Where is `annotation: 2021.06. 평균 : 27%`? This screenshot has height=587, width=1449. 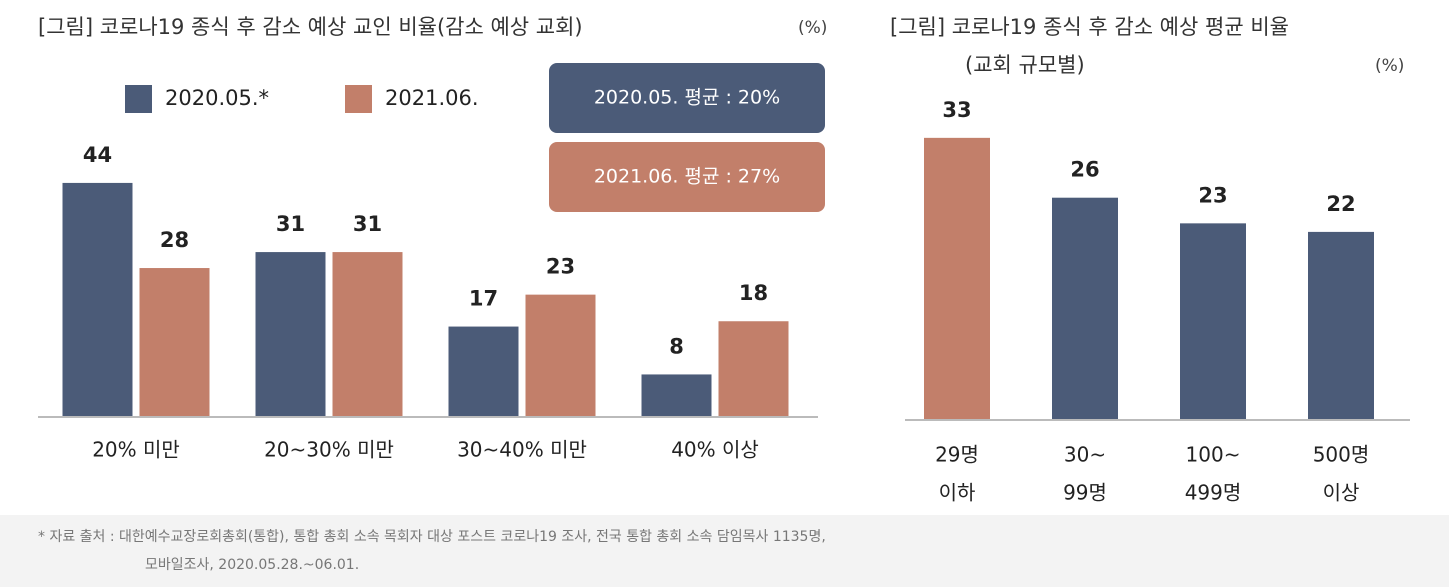
annotation: 2021.06. 평균 : 27% is located at coordinates (687, 177).